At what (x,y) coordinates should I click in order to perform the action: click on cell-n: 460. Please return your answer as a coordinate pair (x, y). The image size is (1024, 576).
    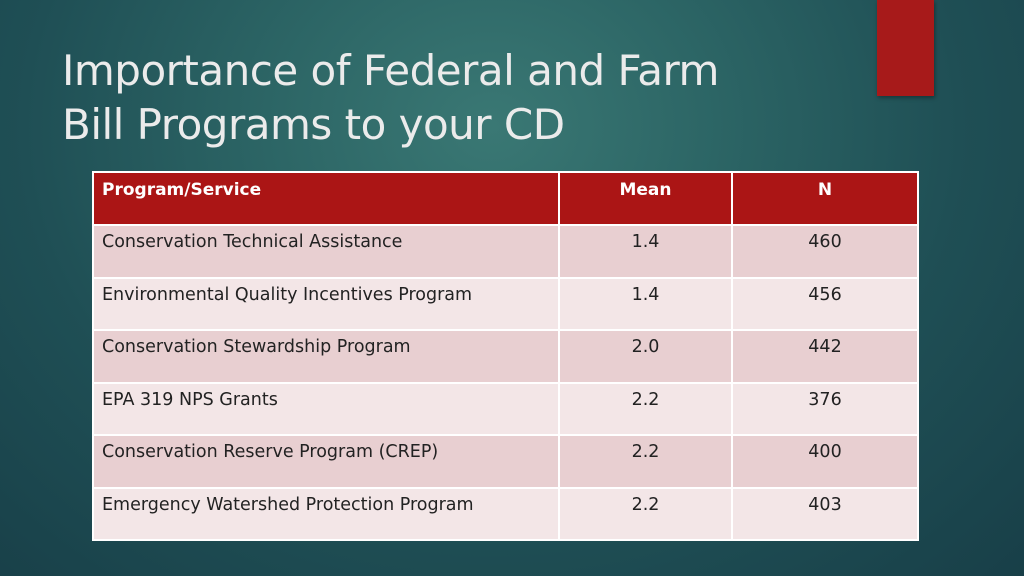
    Looking at the image, I should click on (825, 251).